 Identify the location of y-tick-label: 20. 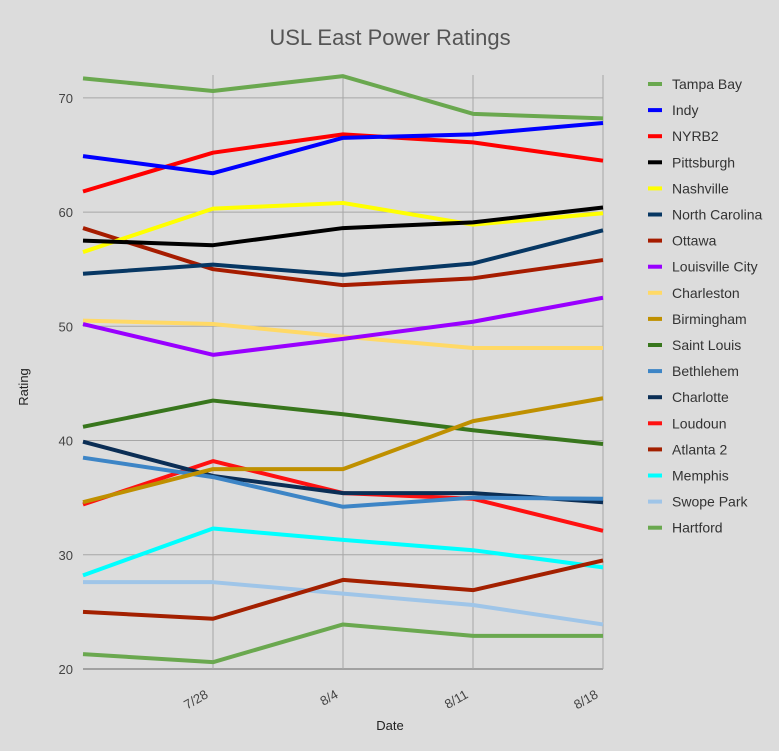
(66, 669).